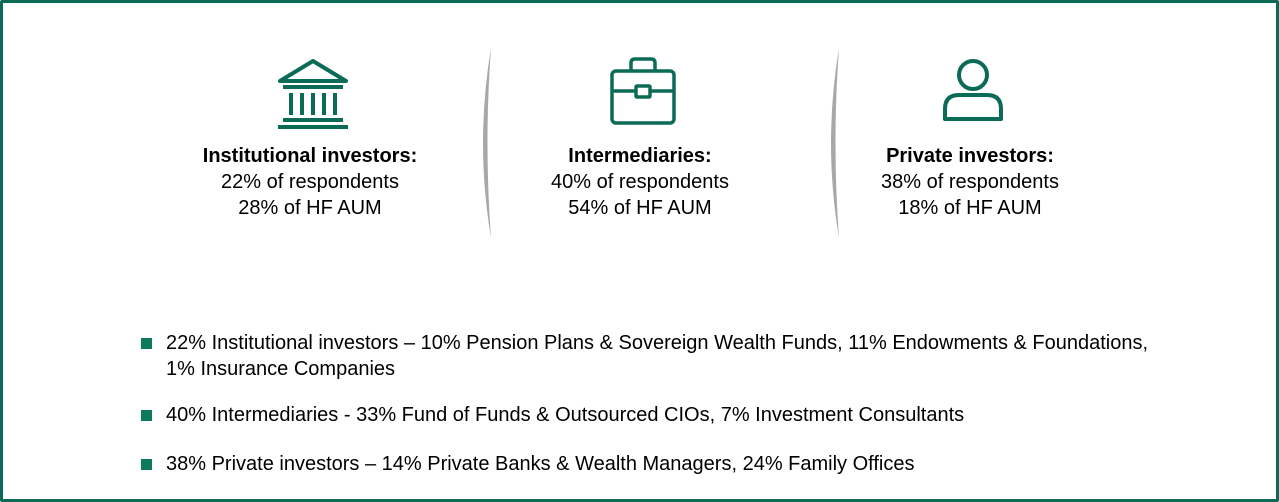 The image size is (1279, 502). What do you see at coordinates (640, 208) in the screenshot?
I see `column-line: 54% of HF AUM` at bounding box center [640, 208].